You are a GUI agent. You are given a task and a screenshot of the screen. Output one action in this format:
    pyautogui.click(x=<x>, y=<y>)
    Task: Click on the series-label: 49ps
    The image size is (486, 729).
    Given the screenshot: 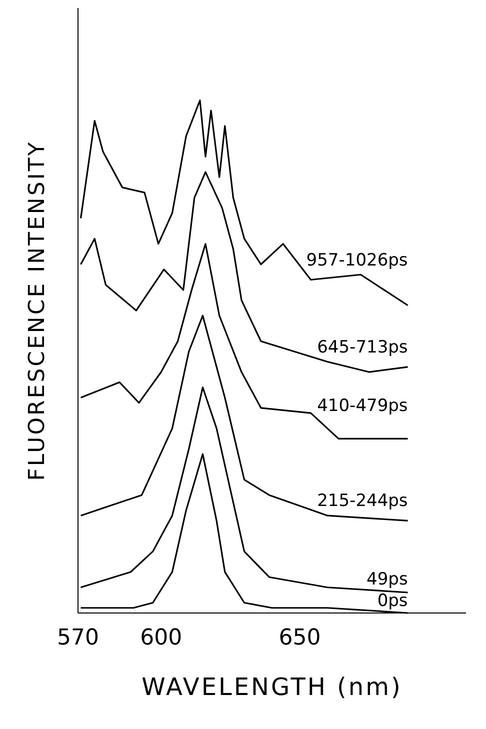 What is the action you would take?
    pyautogui.click(x=387, y=580)
    